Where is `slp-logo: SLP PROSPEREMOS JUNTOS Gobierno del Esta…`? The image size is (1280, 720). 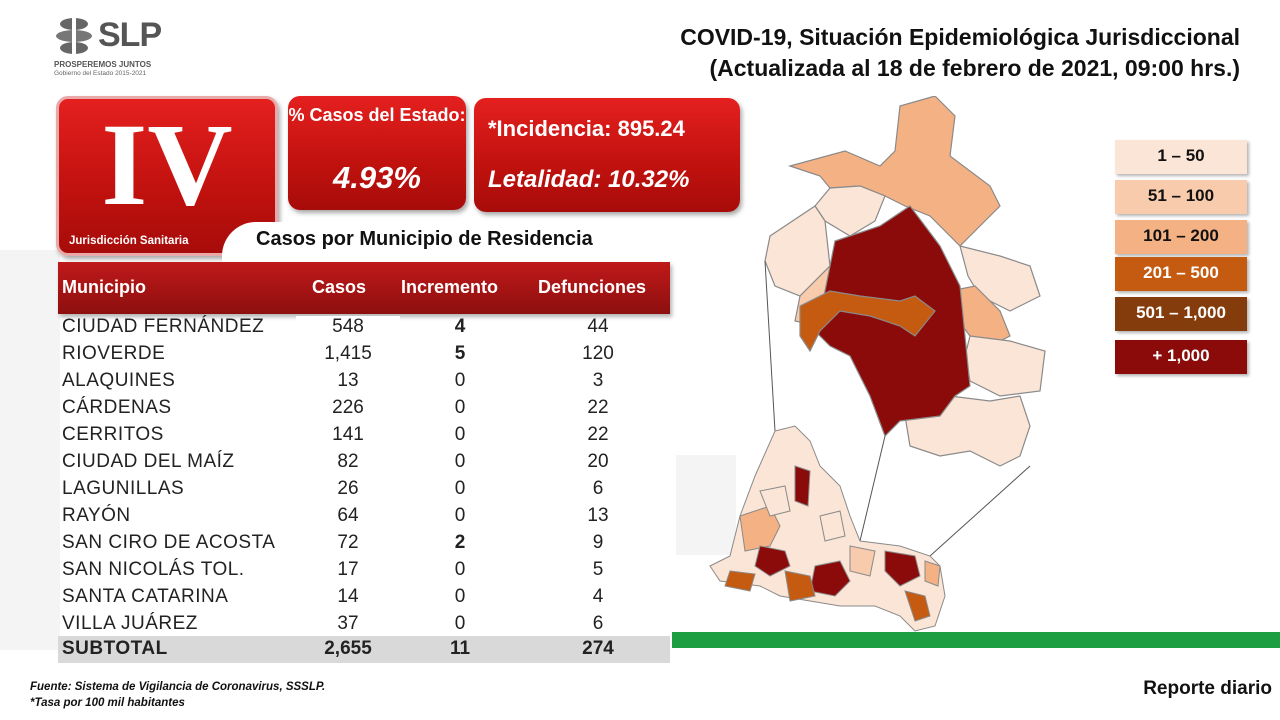 slp-logo: SLP PROSPEREMOS JUNTOS Gobierno del Esta… is located at coordinates (112, 47).